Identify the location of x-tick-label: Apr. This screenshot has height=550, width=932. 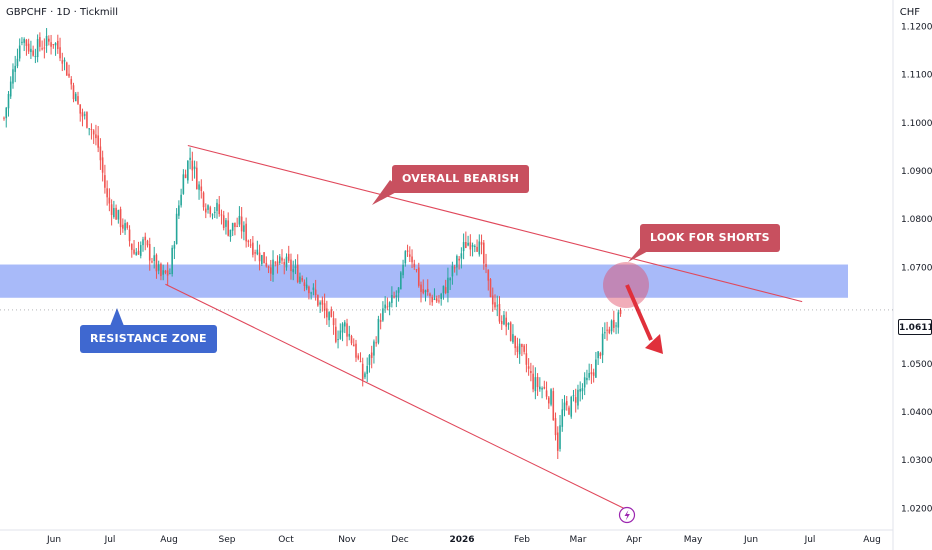
(634, 540).